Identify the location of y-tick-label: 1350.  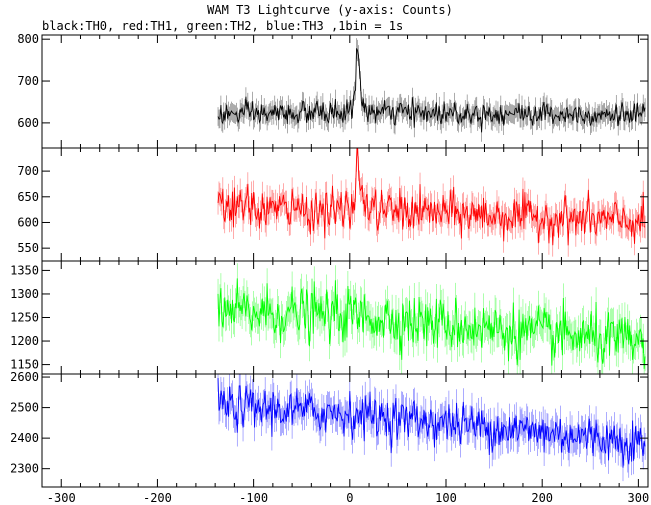
(24, 270).